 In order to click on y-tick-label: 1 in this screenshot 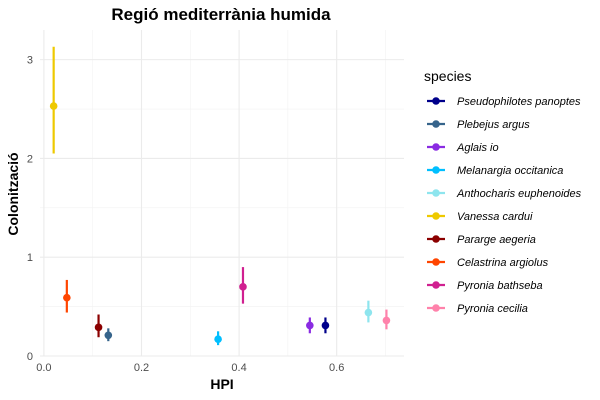, I will do `click(30, 258)`.